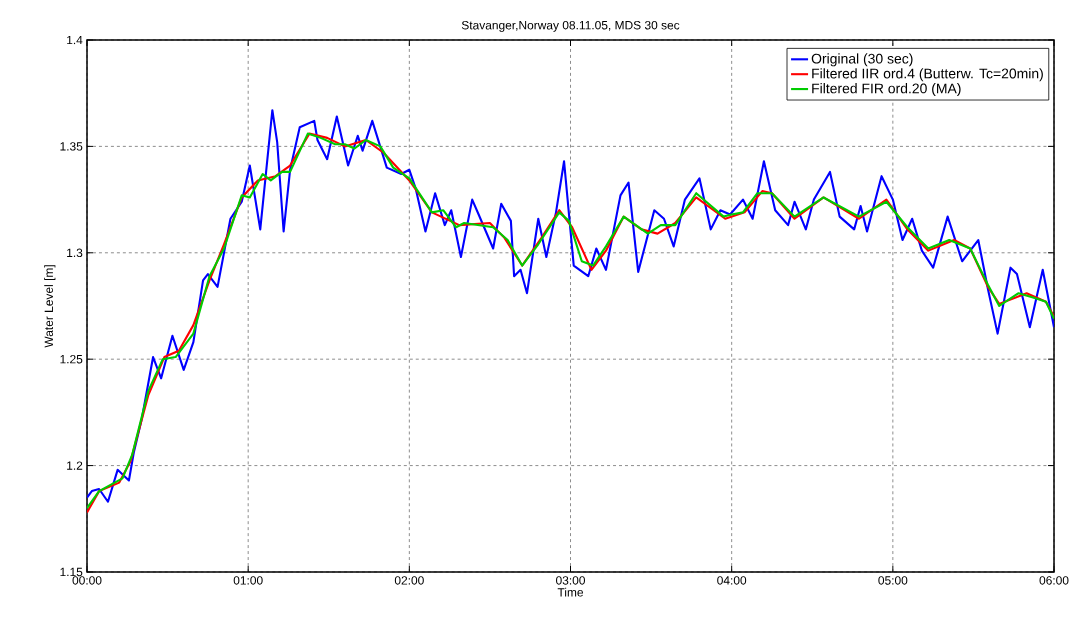  Describe the element at coordinates (1054, 580) in the screenshot. I see `x-tick-label: 06:00` at that location.